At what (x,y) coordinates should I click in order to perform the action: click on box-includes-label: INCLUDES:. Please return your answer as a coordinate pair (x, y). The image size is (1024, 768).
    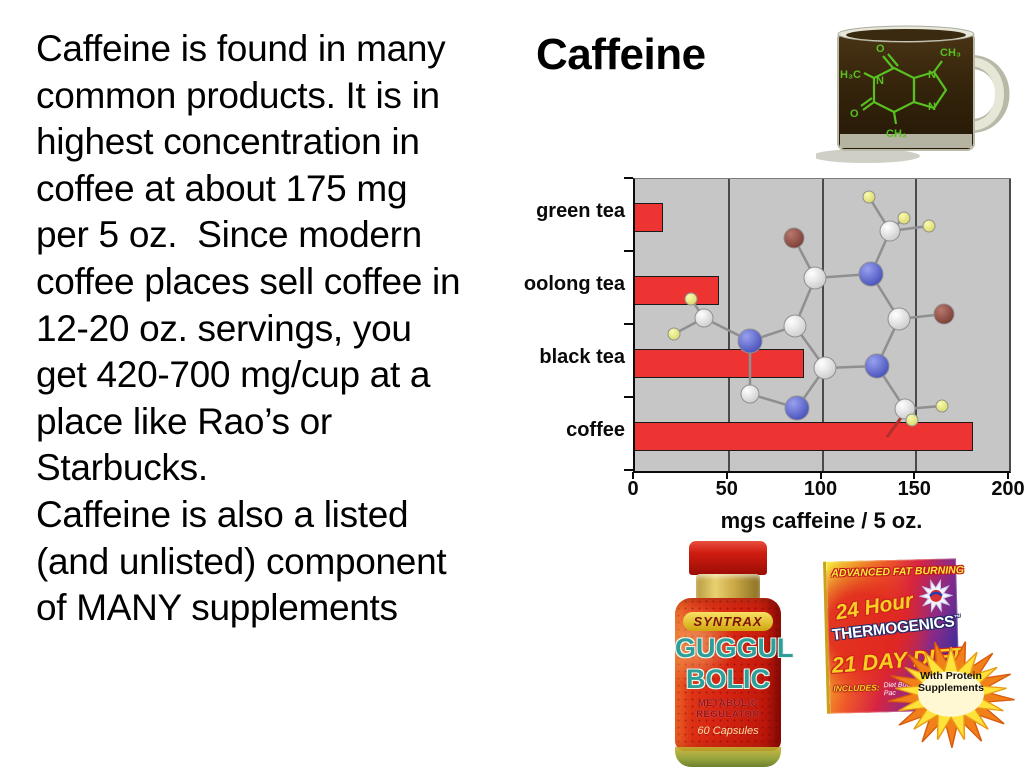
    Looking at the image, I should click on (856, 688).